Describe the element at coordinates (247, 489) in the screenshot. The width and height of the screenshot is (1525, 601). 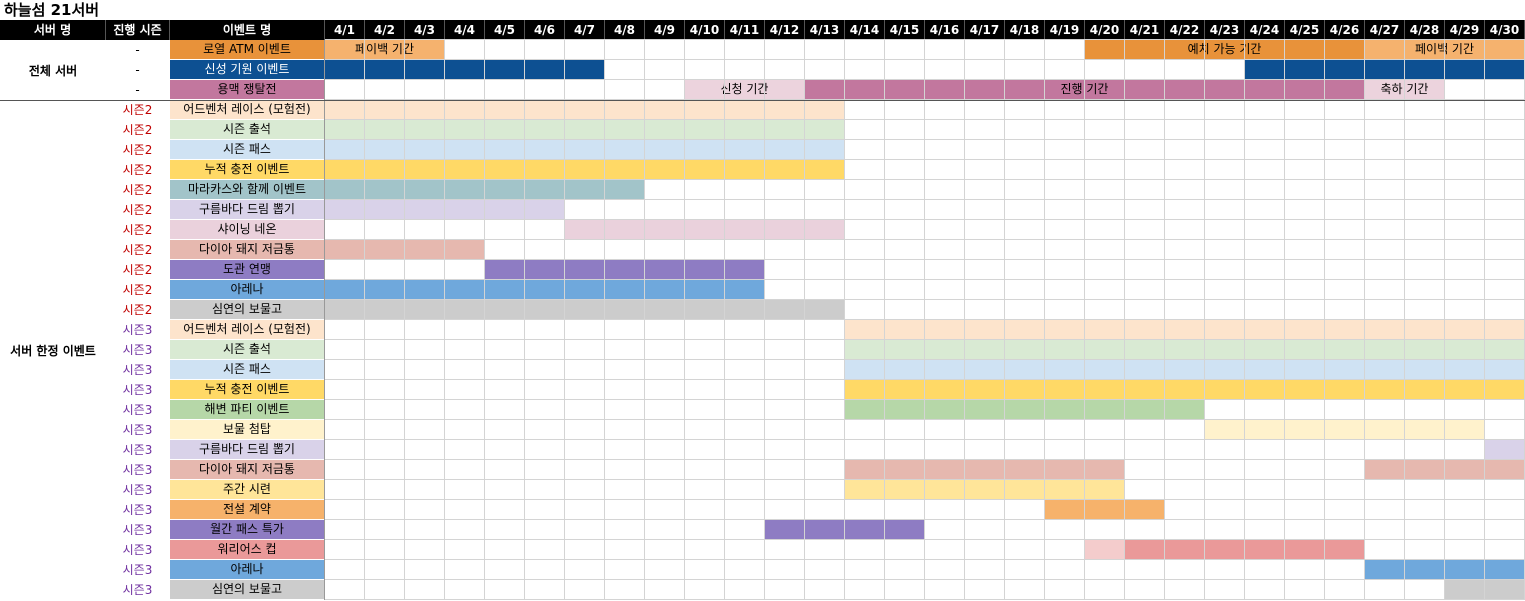
I see `event-name: 주간 시련` at that location.